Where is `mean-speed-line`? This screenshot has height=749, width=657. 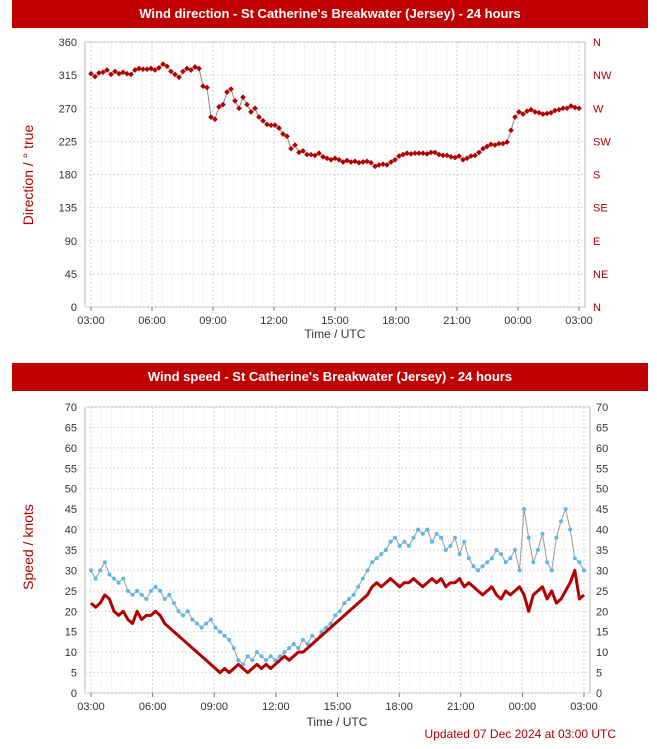 mean-speed-line is located at coordinates (337, 621).